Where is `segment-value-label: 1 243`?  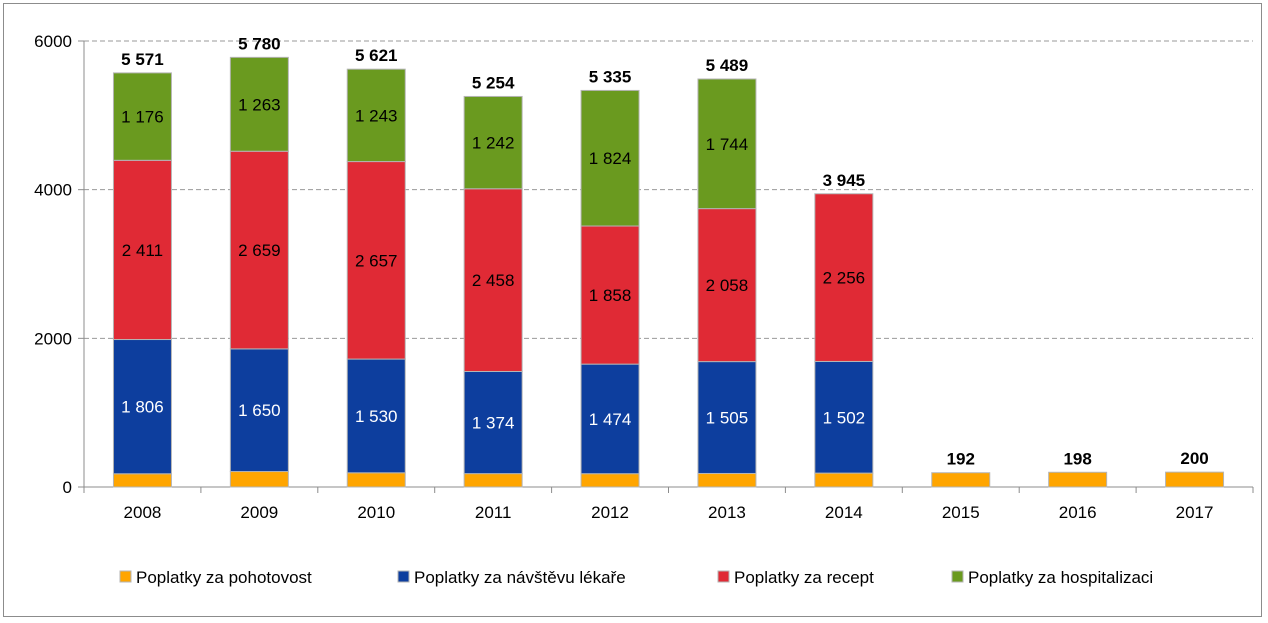 segment-value-label: 1 243 is located at coordinates (376, 115).